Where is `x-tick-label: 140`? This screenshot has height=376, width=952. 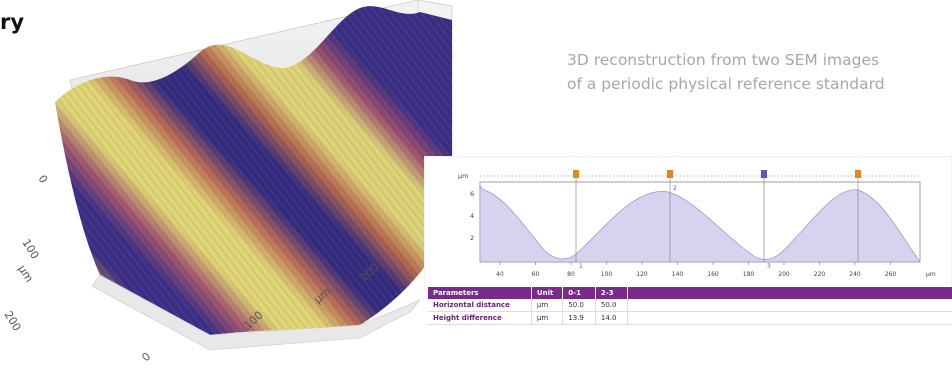
x-tick-label: 140 is located at coordinates (678, 274).